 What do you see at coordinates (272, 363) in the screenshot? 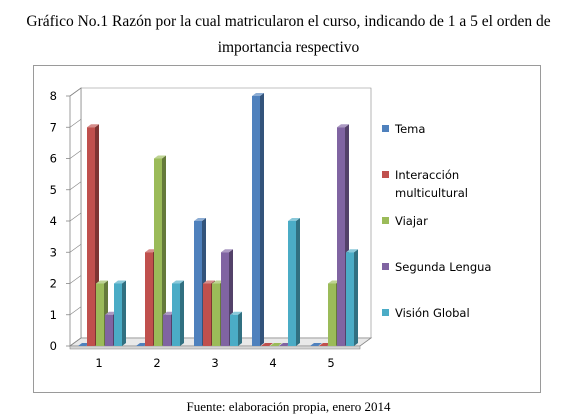
I see `x-tick-label: 4` at bounding box center [272, 363].